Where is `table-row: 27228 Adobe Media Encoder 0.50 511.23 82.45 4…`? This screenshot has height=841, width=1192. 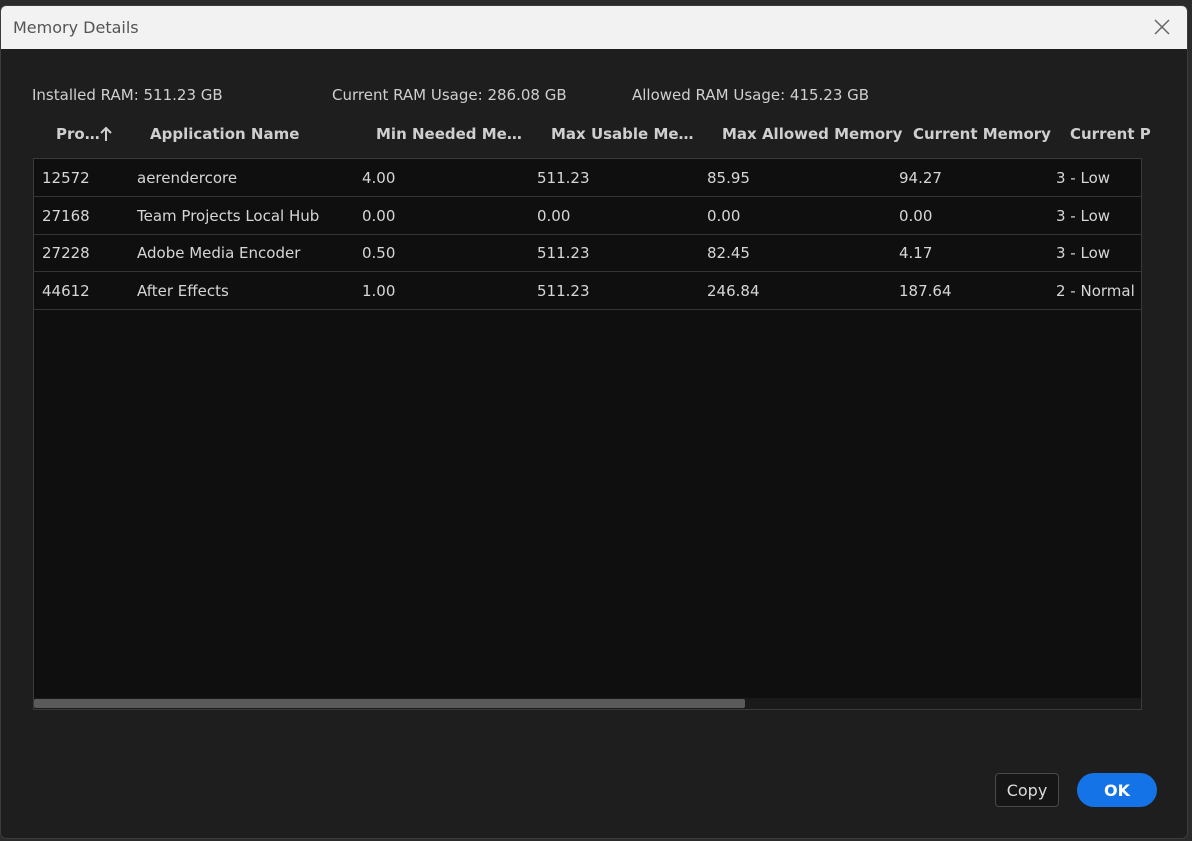 table-row: 27228 Adobe Media Encoder 0.50 511.23 82.45 4… is located at coordinates (587, 253).